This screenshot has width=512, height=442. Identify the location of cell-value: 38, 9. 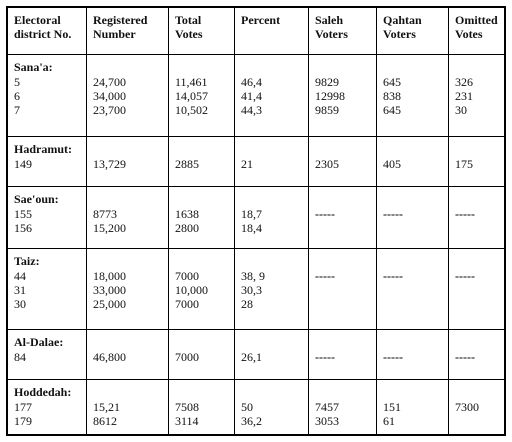
(253, 276).